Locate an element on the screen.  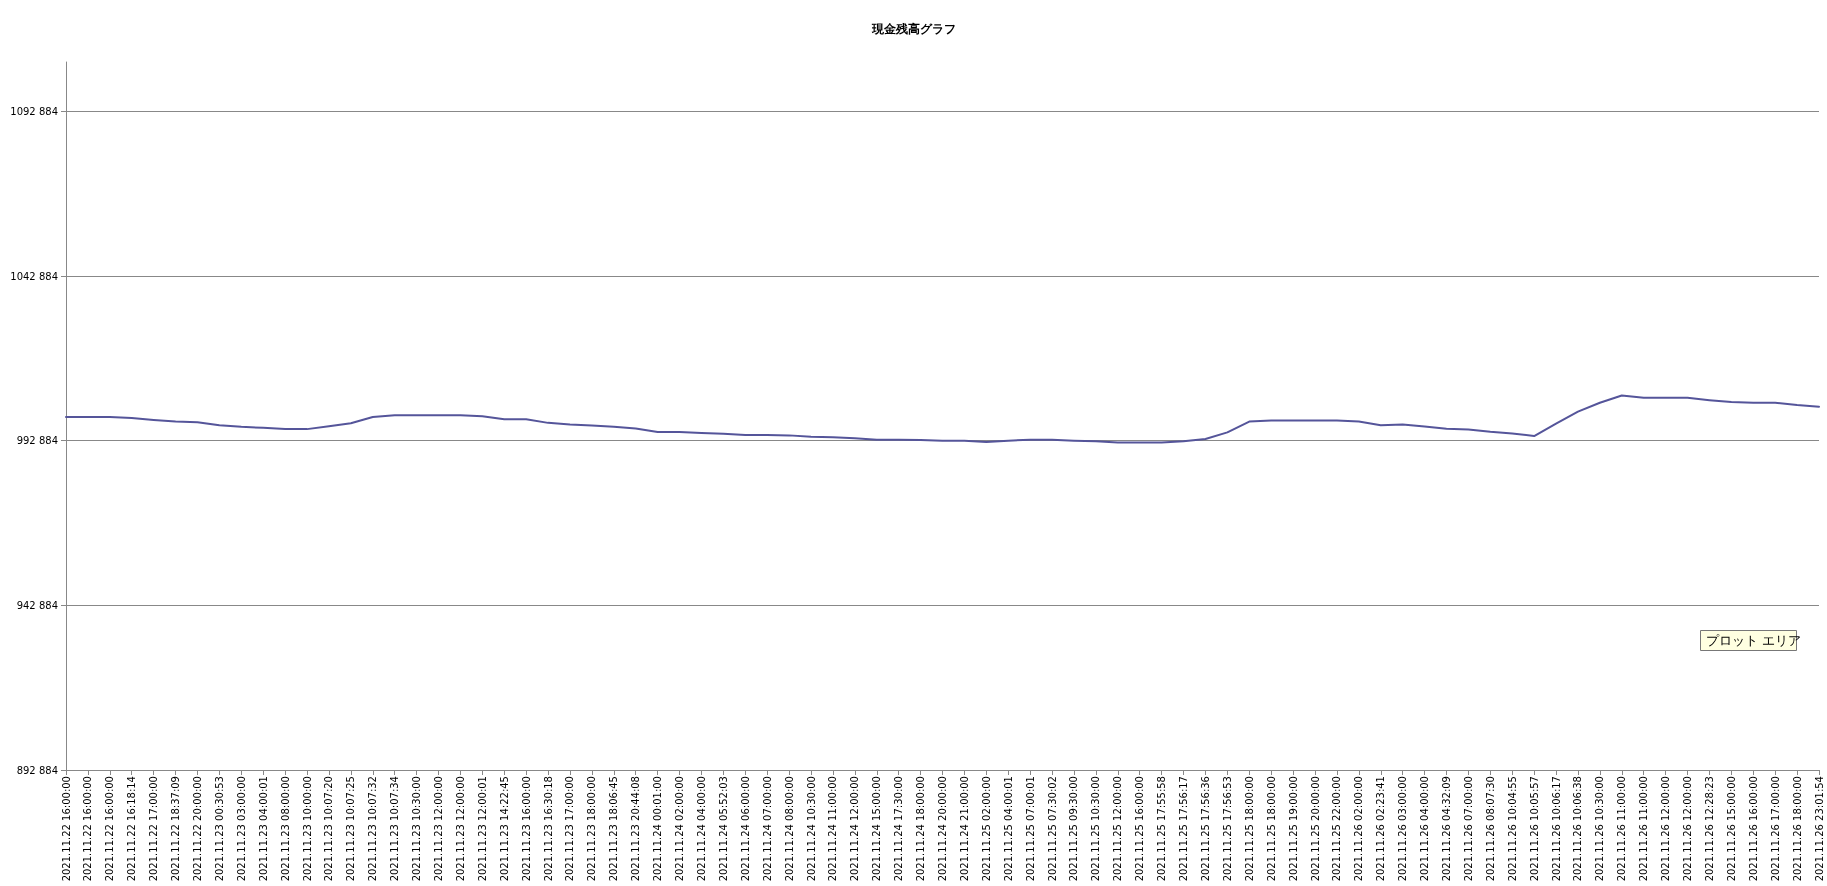
x-tick-label: 2021.11.25 20:00:00 is located at coordinates (1315, 829).